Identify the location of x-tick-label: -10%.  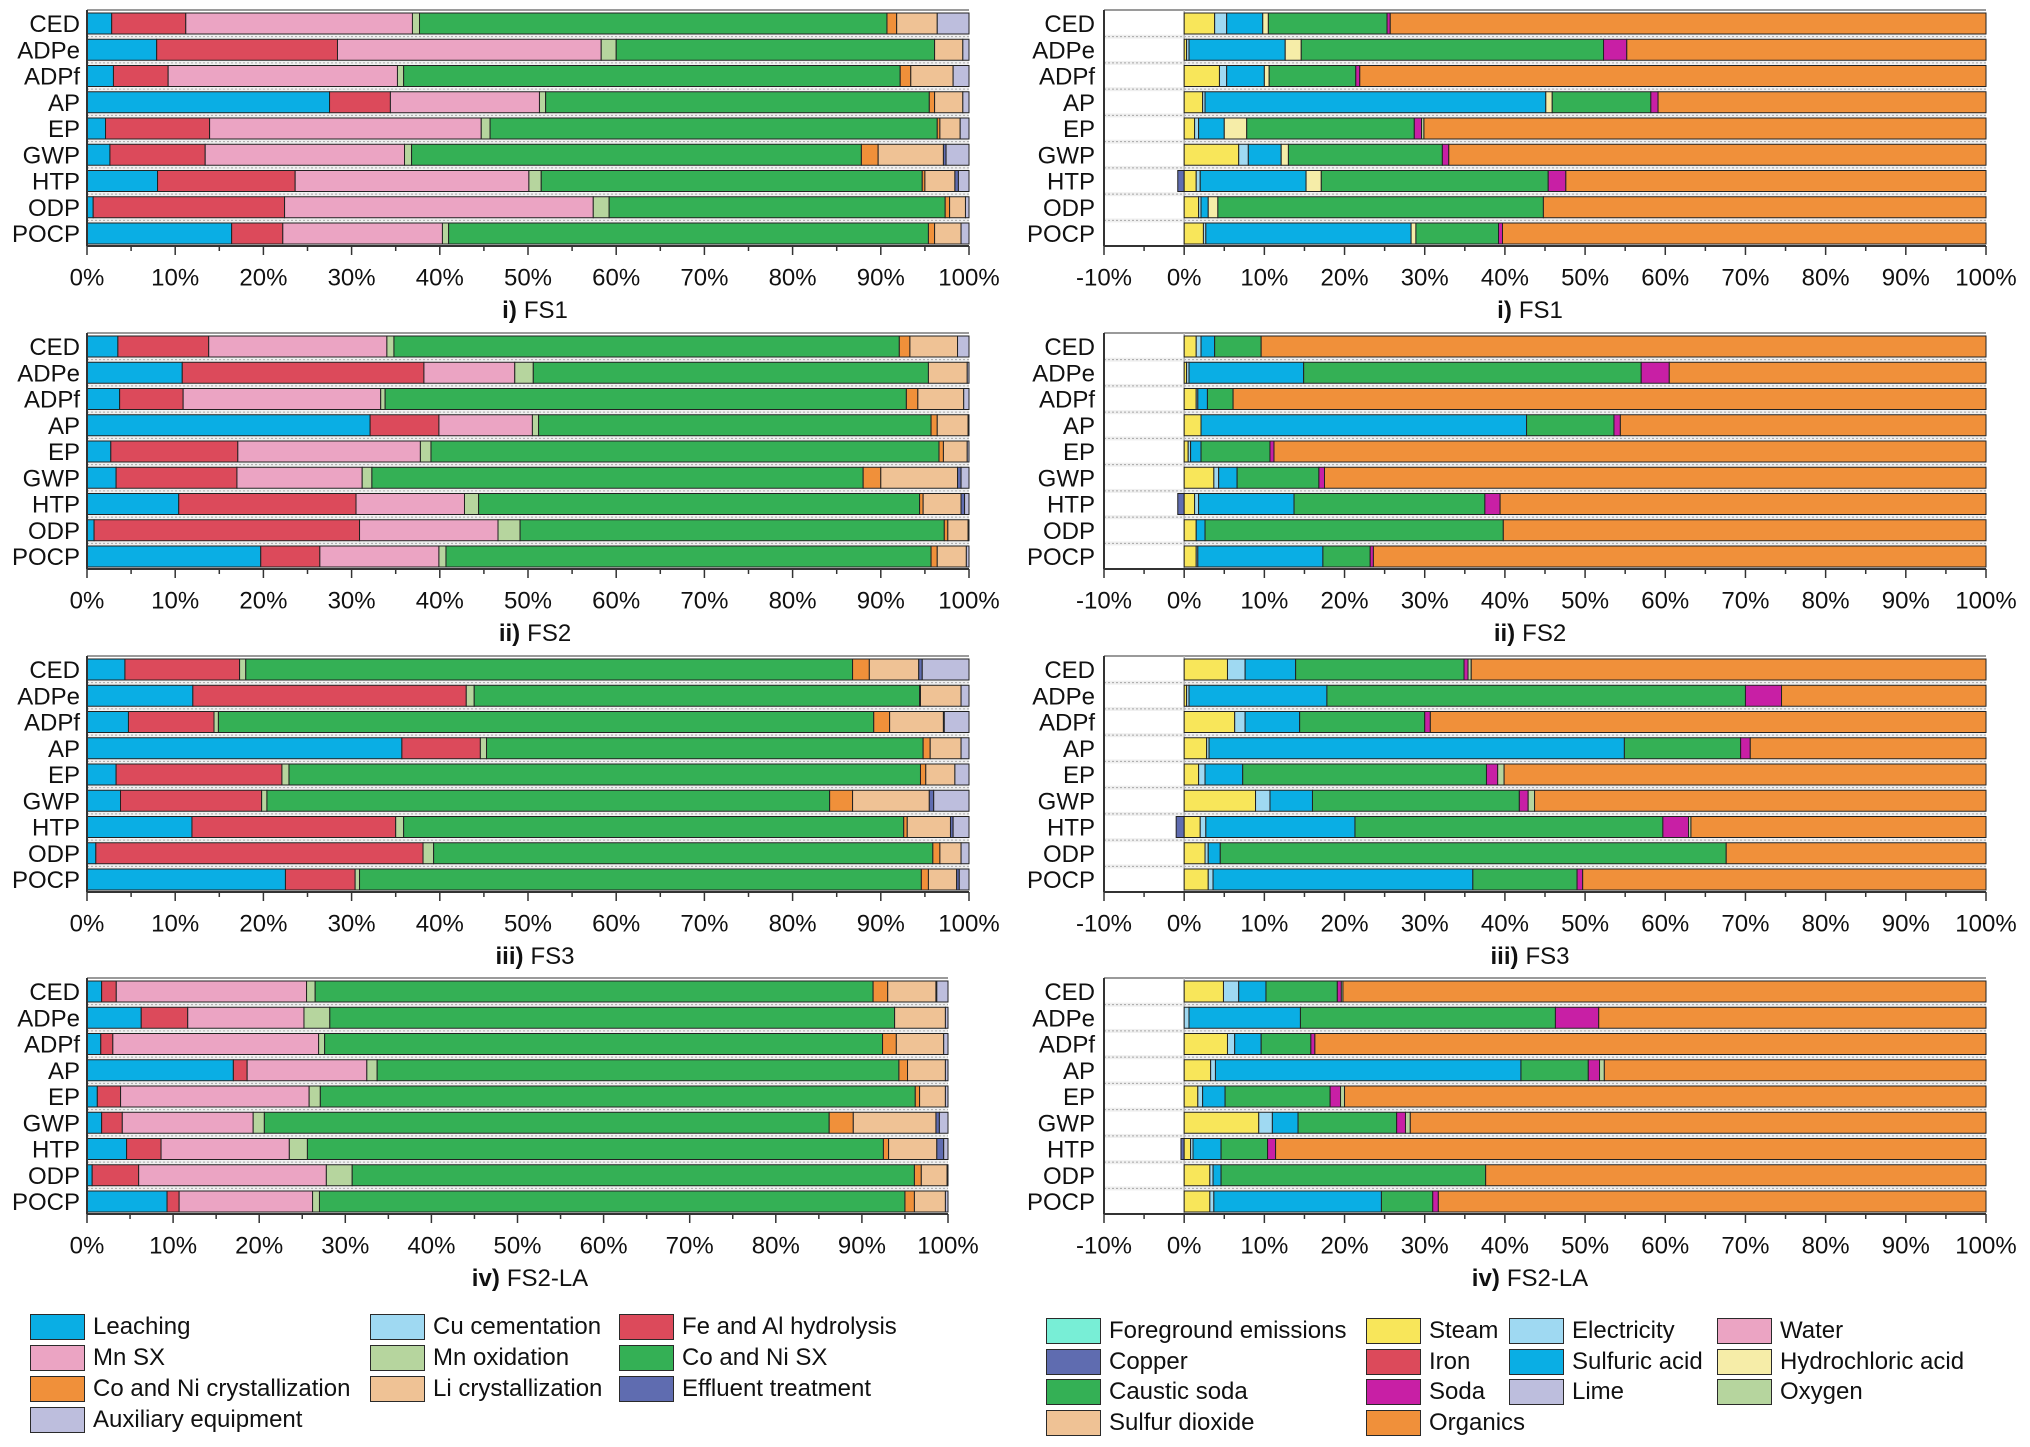
(1104, 1246).